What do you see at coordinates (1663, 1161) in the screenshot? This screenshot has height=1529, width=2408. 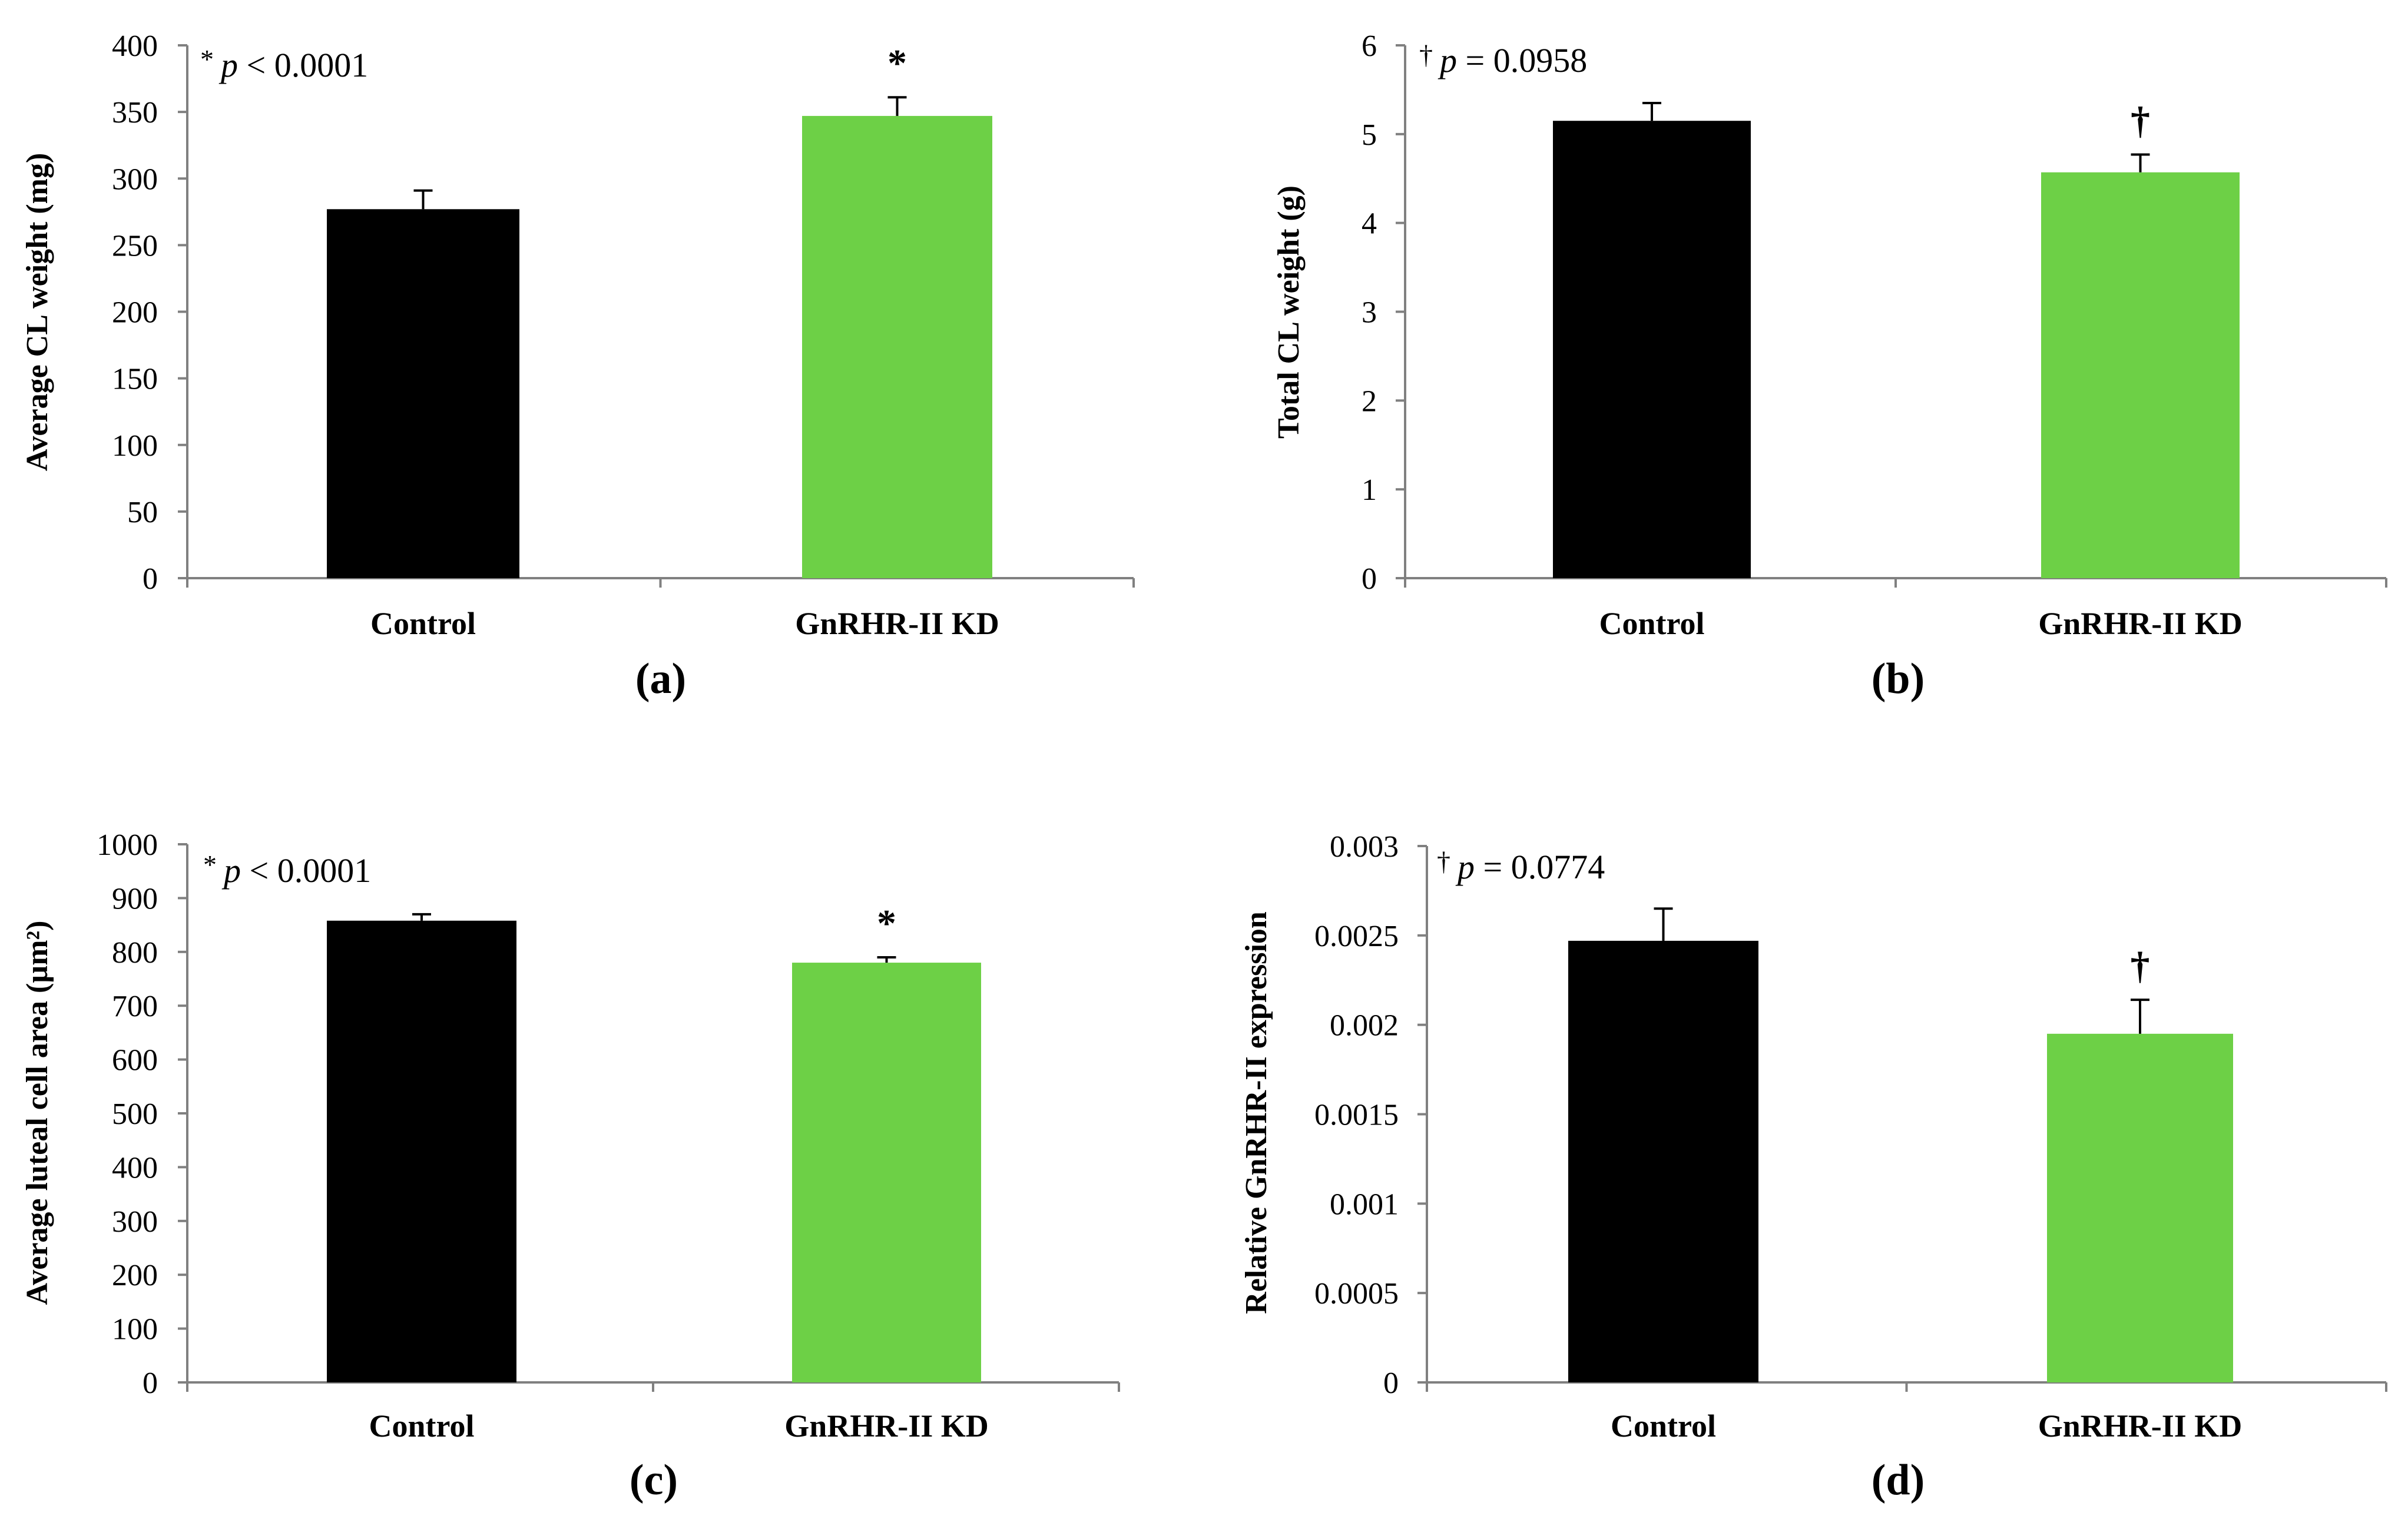 I see `bar-d-control` at bounding box center [1663, 1161].